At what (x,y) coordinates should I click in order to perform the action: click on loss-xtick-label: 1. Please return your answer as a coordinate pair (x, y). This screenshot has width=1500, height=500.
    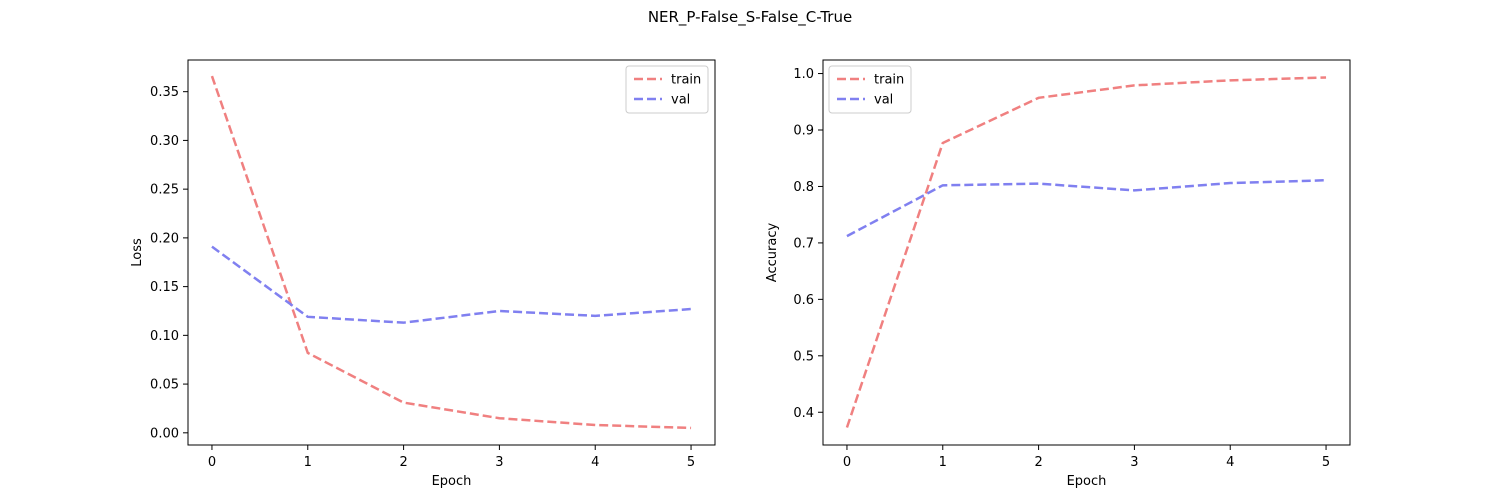
    Looking at the image, I should click on (308, 462).